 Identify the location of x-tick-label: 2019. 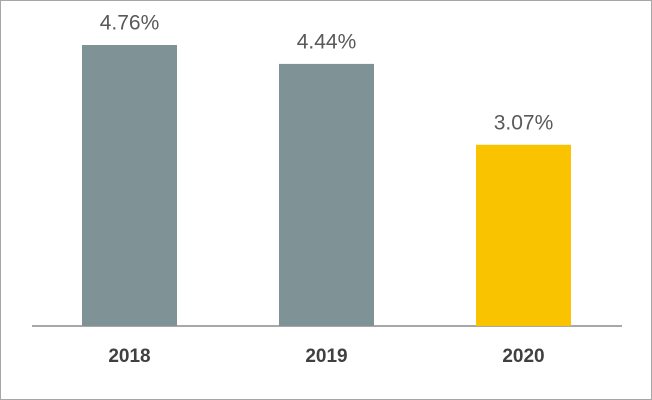
(326, 356).